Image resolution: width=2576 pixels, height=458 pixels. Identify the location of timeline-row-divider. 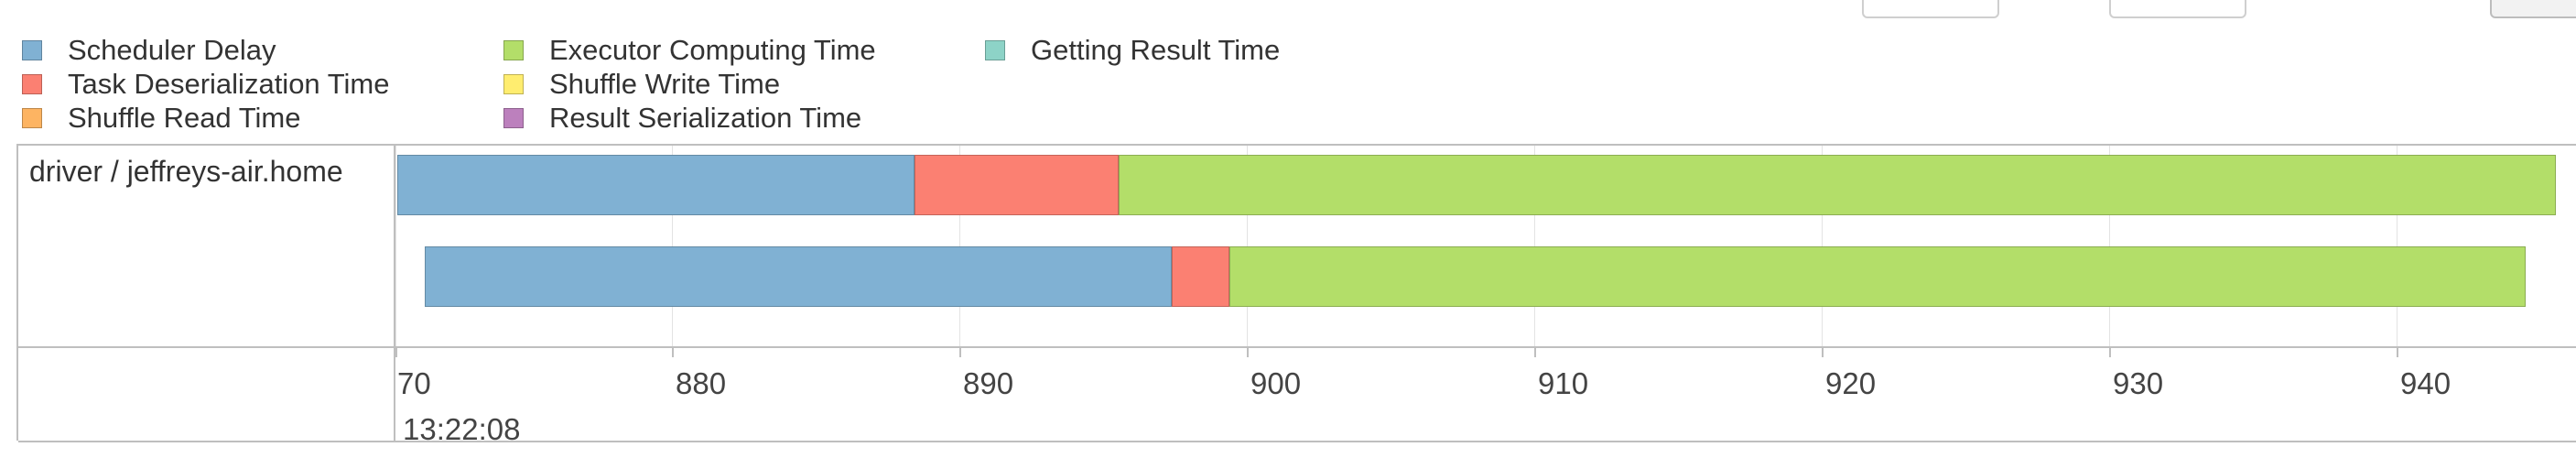
(1297, 347).